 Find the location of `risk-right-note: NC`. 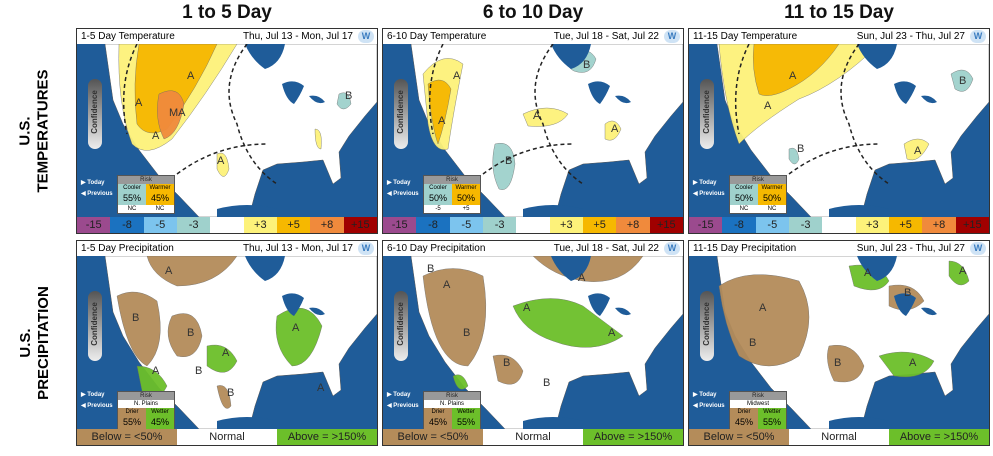

risk-right-note: NC is located at coordinates (772, 209).